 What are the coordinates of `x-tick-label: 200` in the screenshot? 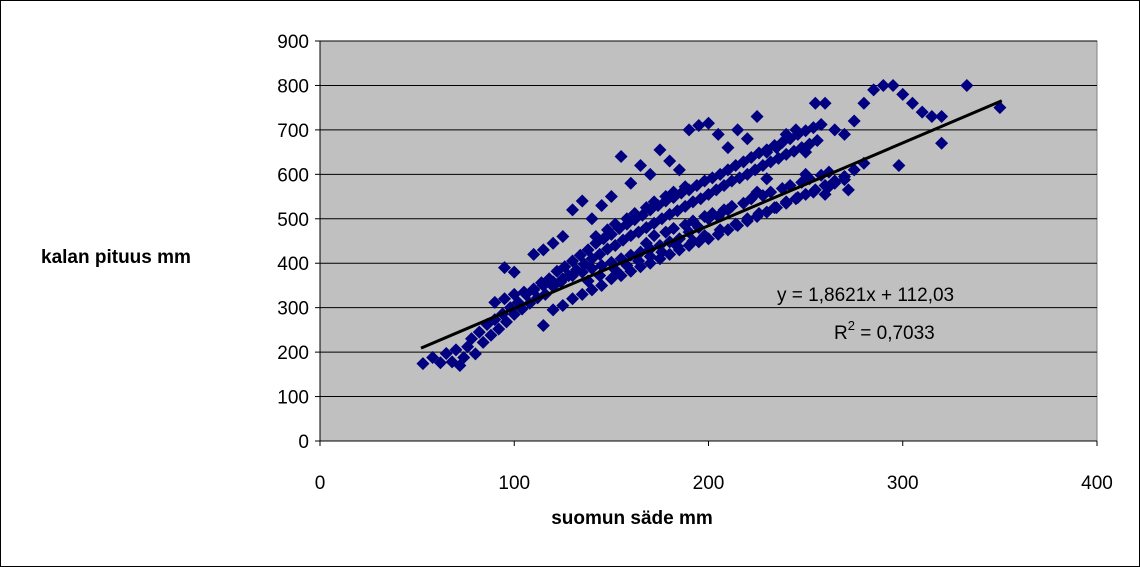 It's located at (709, 483).